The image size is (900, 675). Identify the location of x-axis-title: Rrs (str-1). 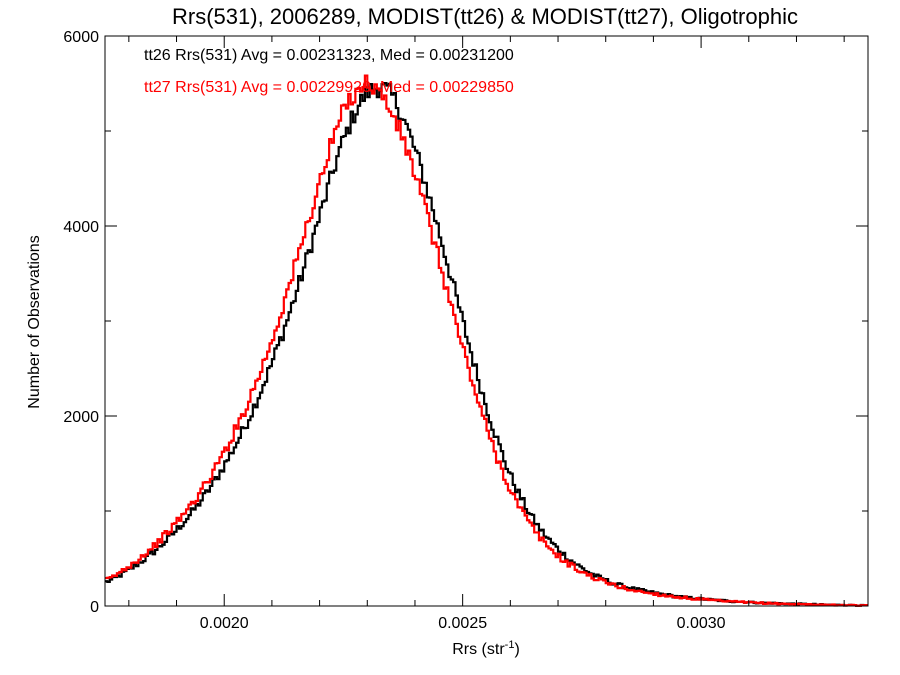
(486, 648).